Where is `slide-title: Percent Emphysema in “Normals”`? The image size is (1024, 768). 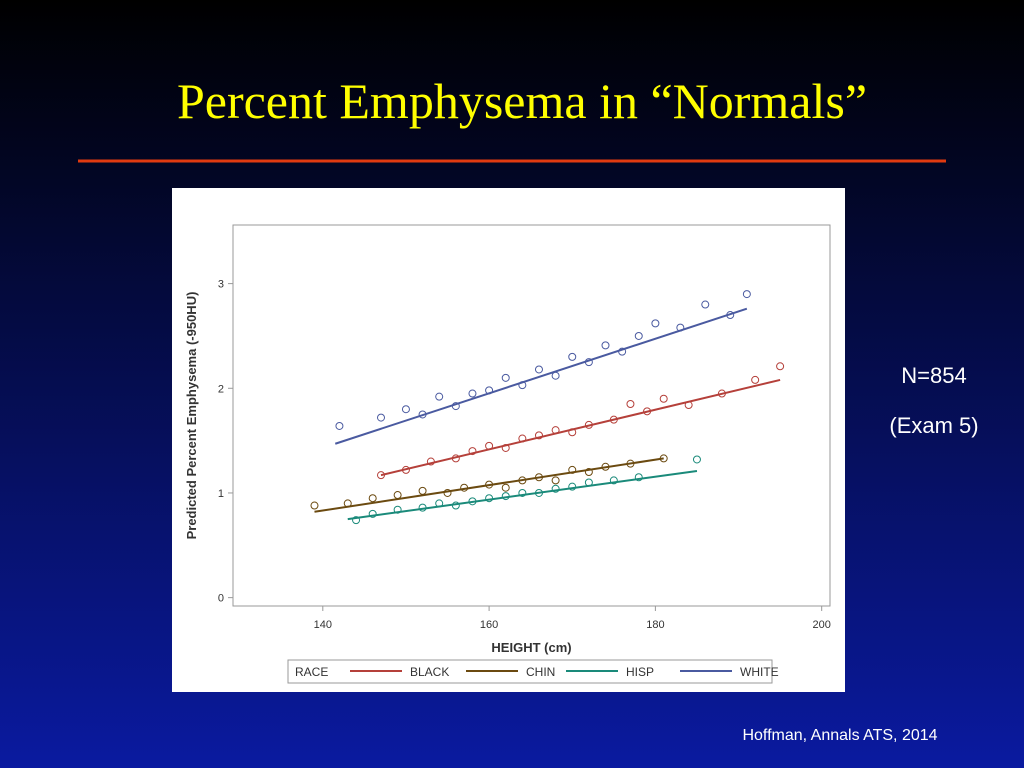
slide-title: Percent Emphysema in “Normals” is located at coordinates (522, 101).